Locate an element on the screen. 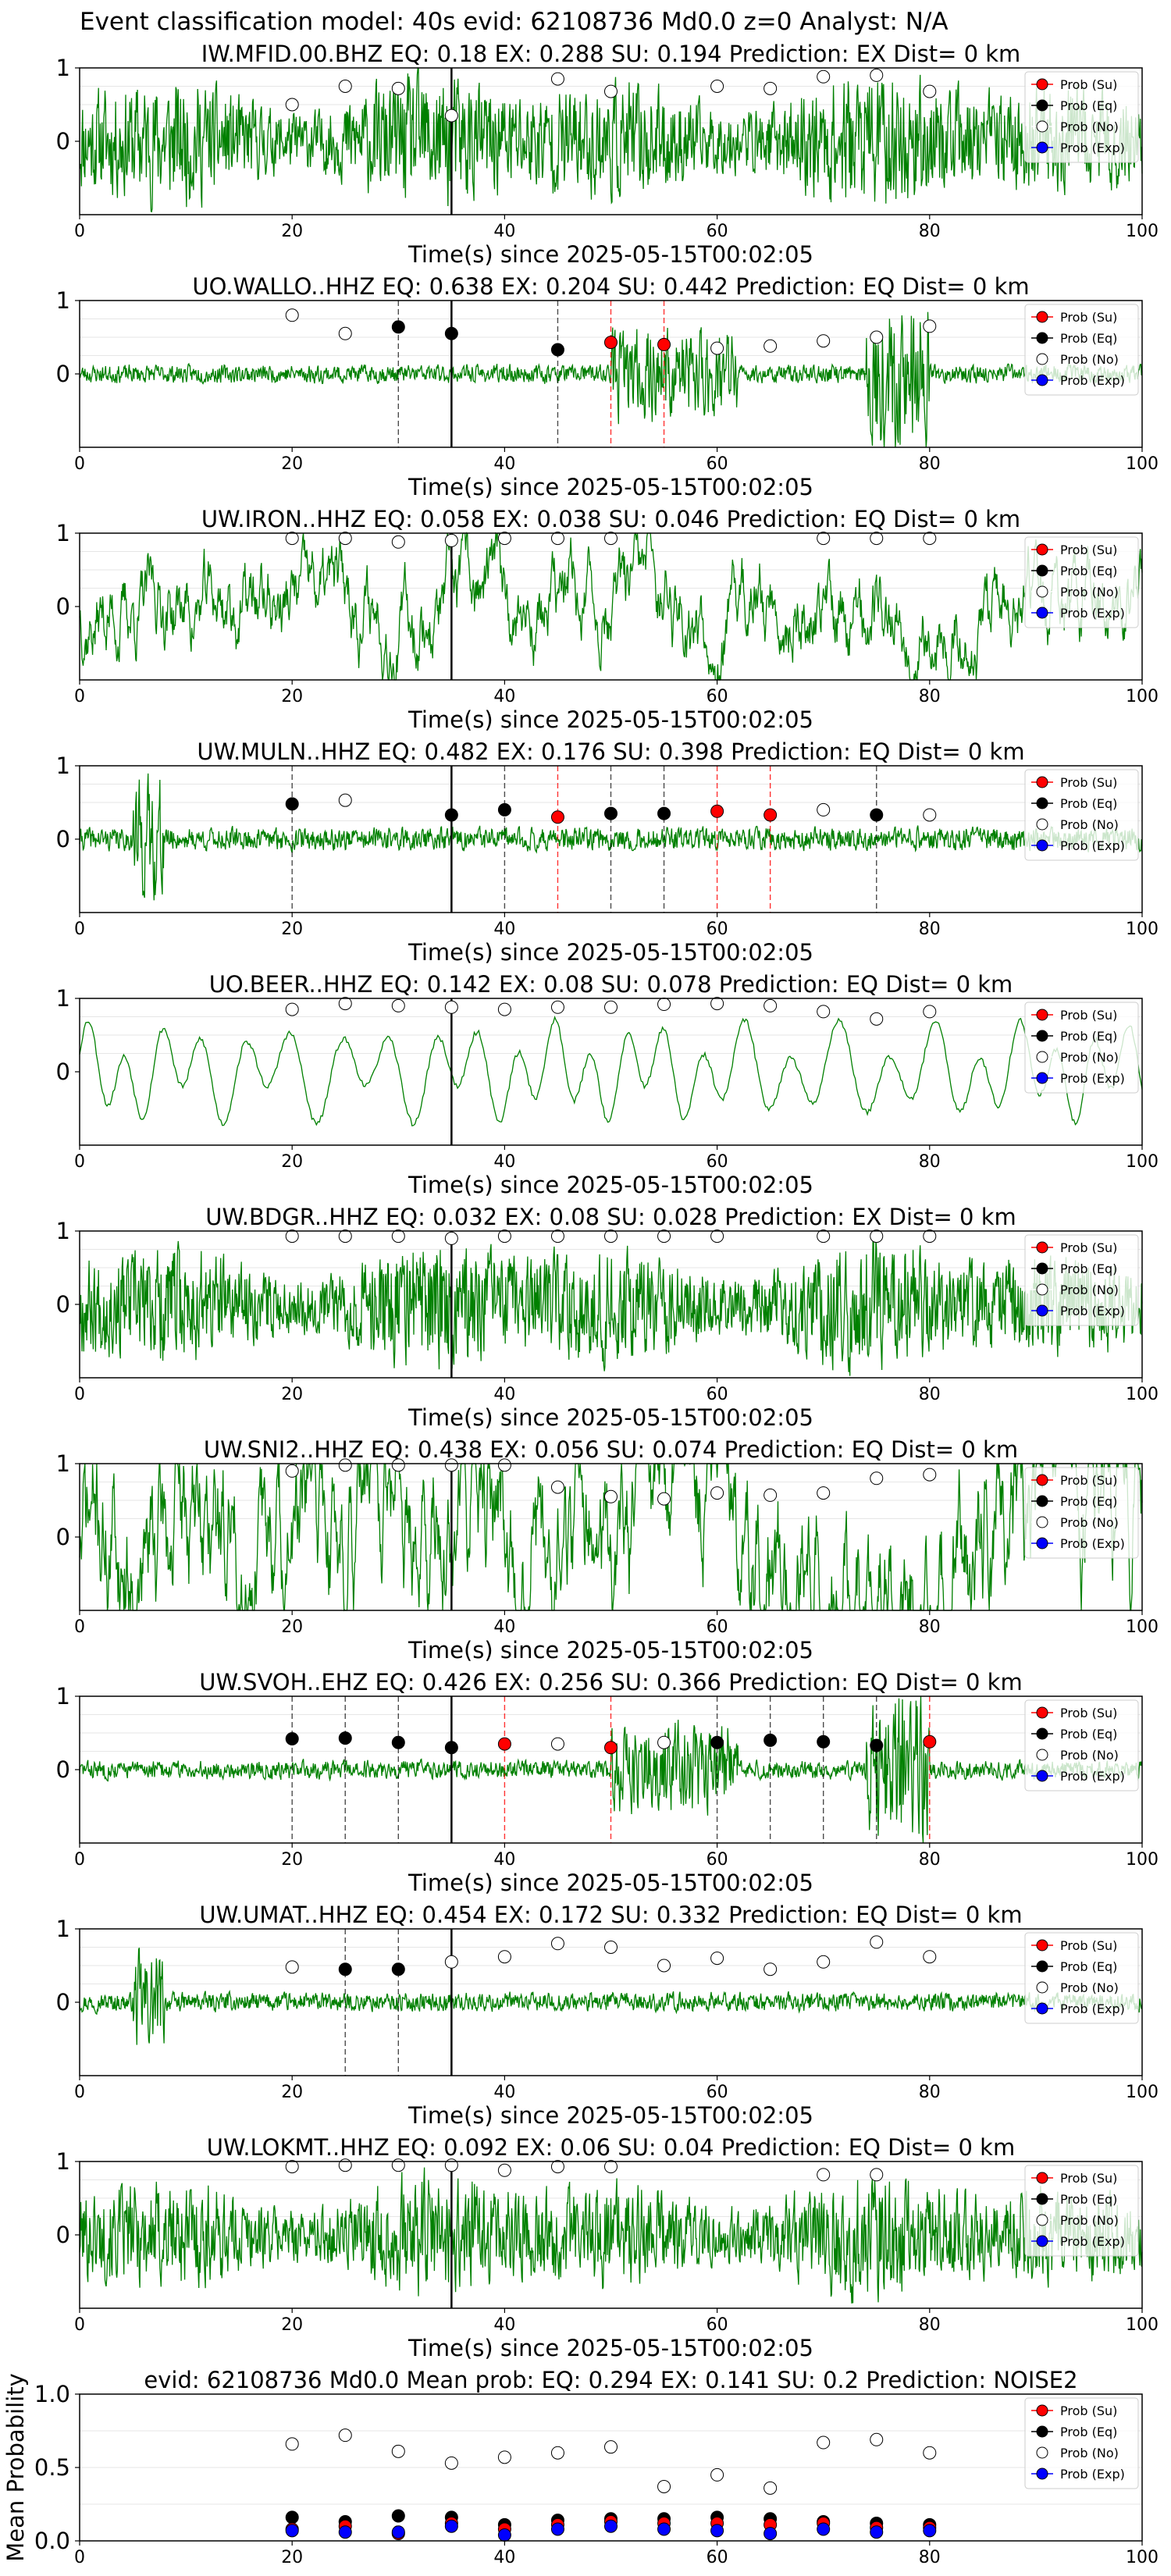 This screenshot has height=2576, width=1171. waveform-trace is located at coordinates (611, 1769).